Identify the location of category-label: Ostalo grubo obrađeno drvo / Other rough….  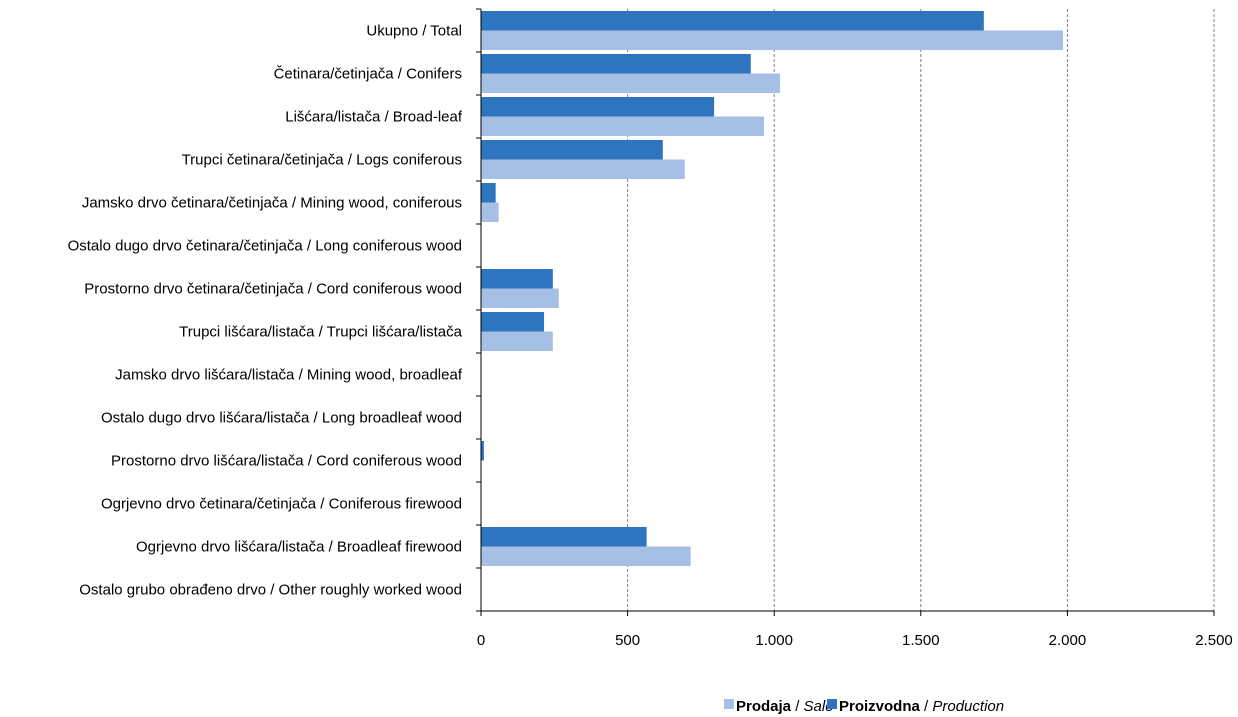
(270, 590).